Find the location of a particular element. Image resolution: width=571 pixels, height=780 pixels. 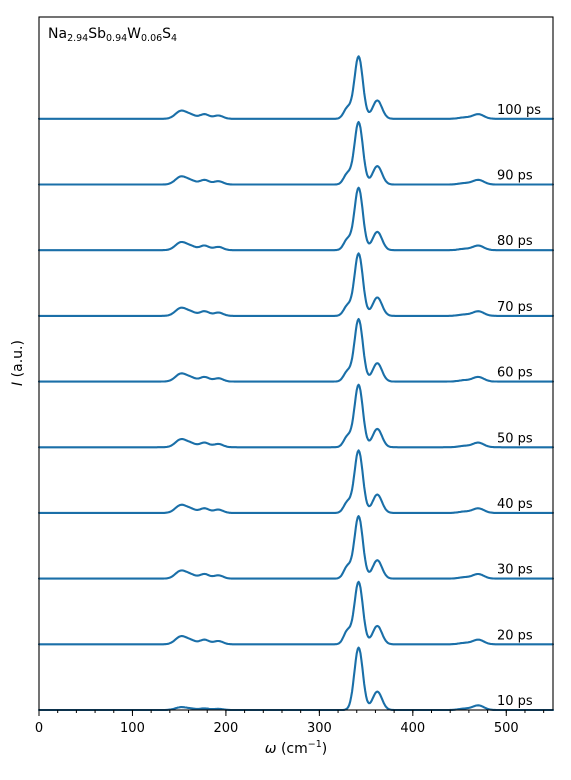

x-tick-label: 300 is located at coordinates (319, 728).